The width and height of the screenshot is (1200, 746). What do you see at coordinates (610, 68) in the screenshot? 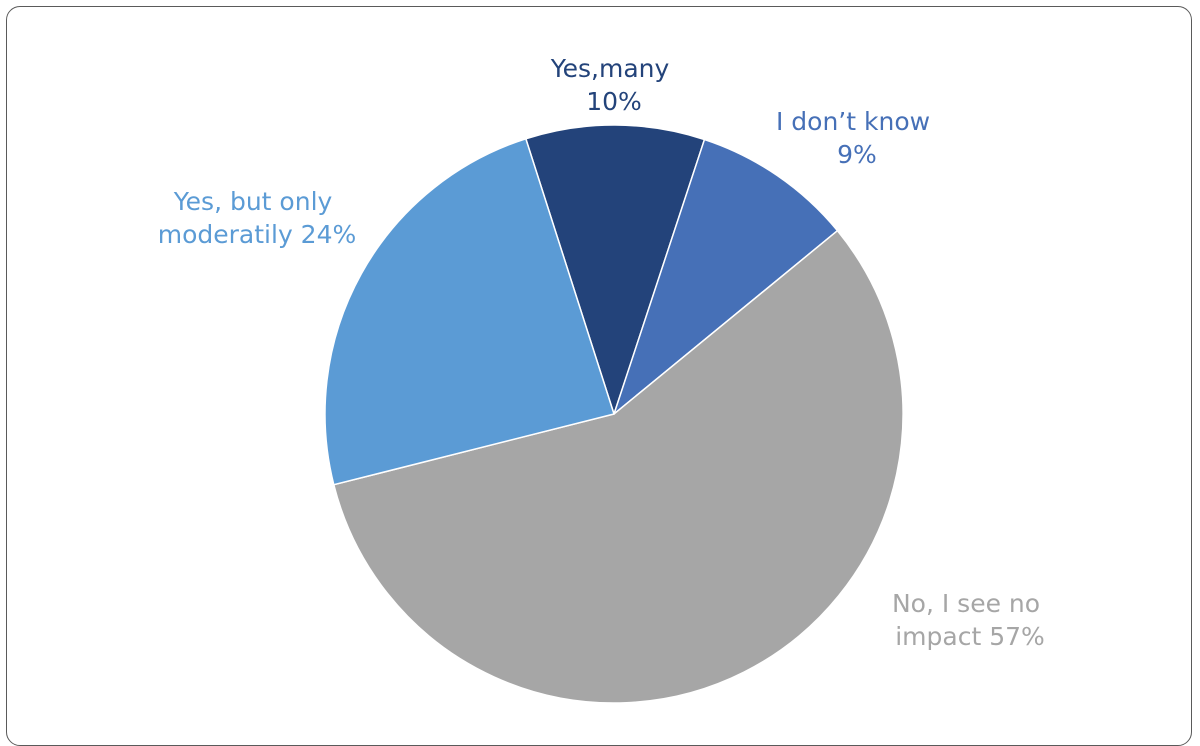
I see `slice-label-yes-many-line1: Yes,many` at bounding box center [610, 68].